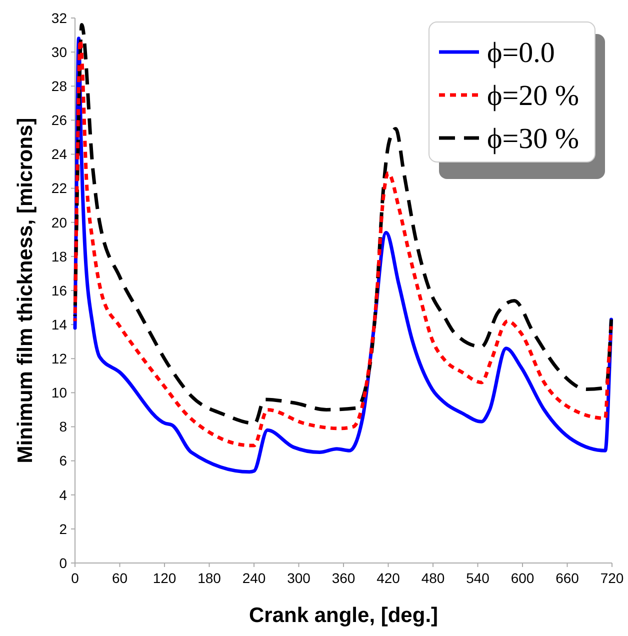 The height and width of the screenshot is (636, 628). I want to click on y-tick-label: 26, so click(59, 120).